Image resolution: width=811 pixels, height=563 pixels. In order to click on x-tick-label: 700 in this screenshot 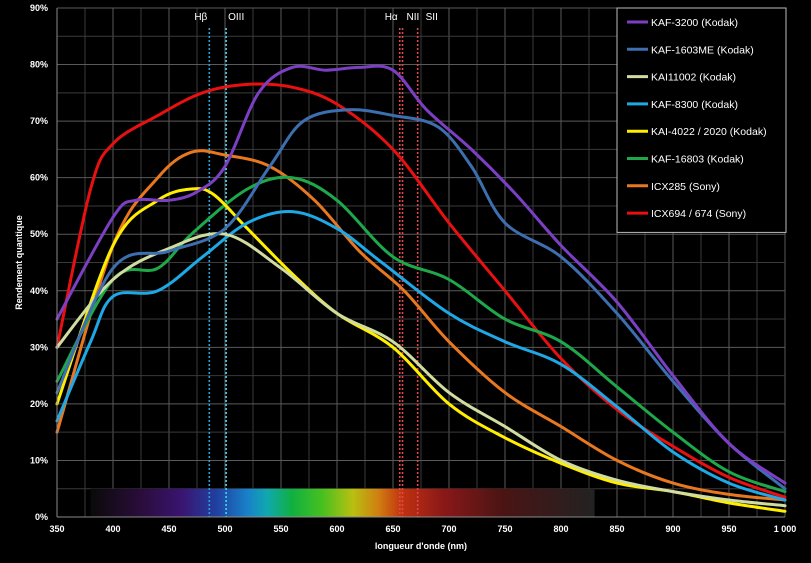, I will do `click(448, 529)`.